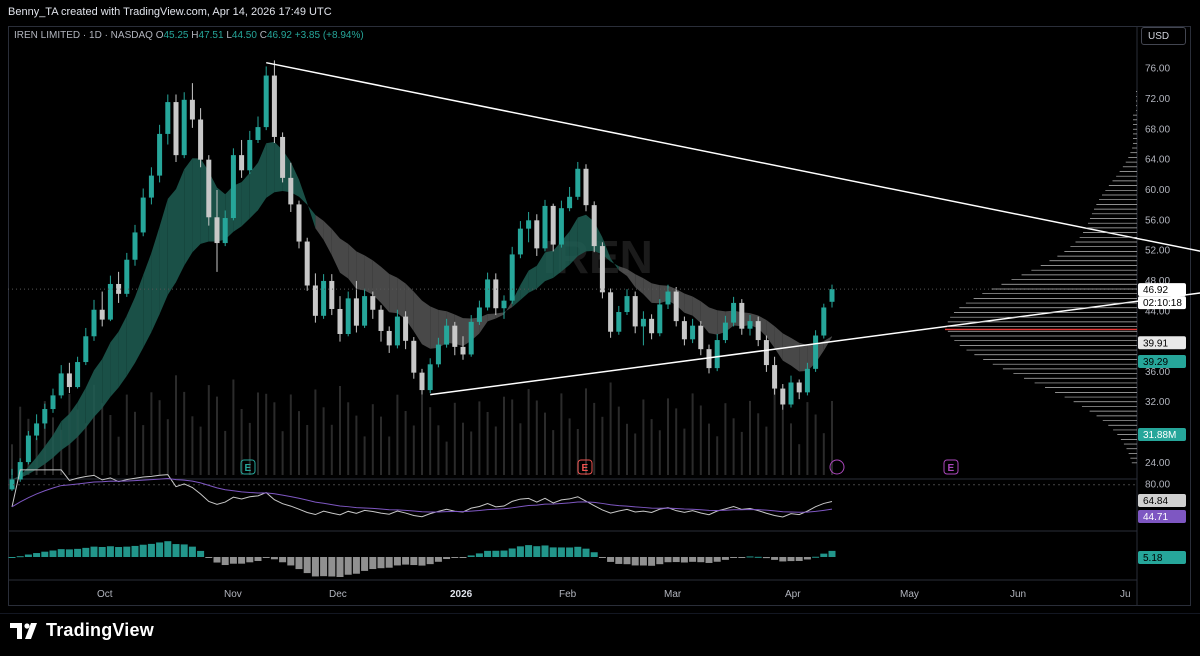 The width and height of the screenshot is (1200, 656). I want to click on macd-label: 5.18, so click(1162, 557).